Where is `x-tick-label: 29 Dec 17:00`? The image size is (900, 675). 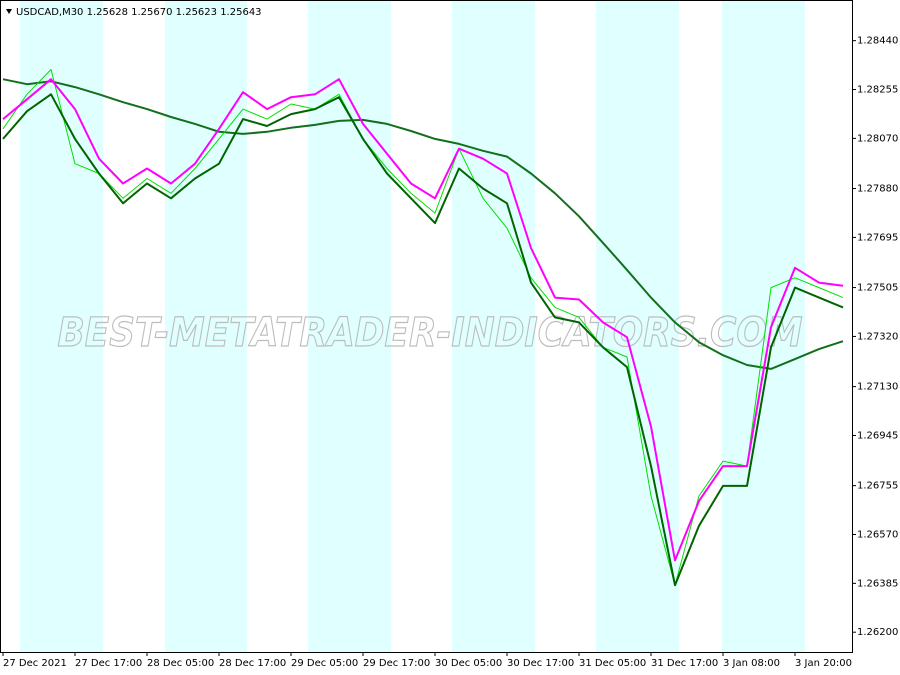
x-tick-label: 29 Dec 17:00 is located at coordinates (396, 663).